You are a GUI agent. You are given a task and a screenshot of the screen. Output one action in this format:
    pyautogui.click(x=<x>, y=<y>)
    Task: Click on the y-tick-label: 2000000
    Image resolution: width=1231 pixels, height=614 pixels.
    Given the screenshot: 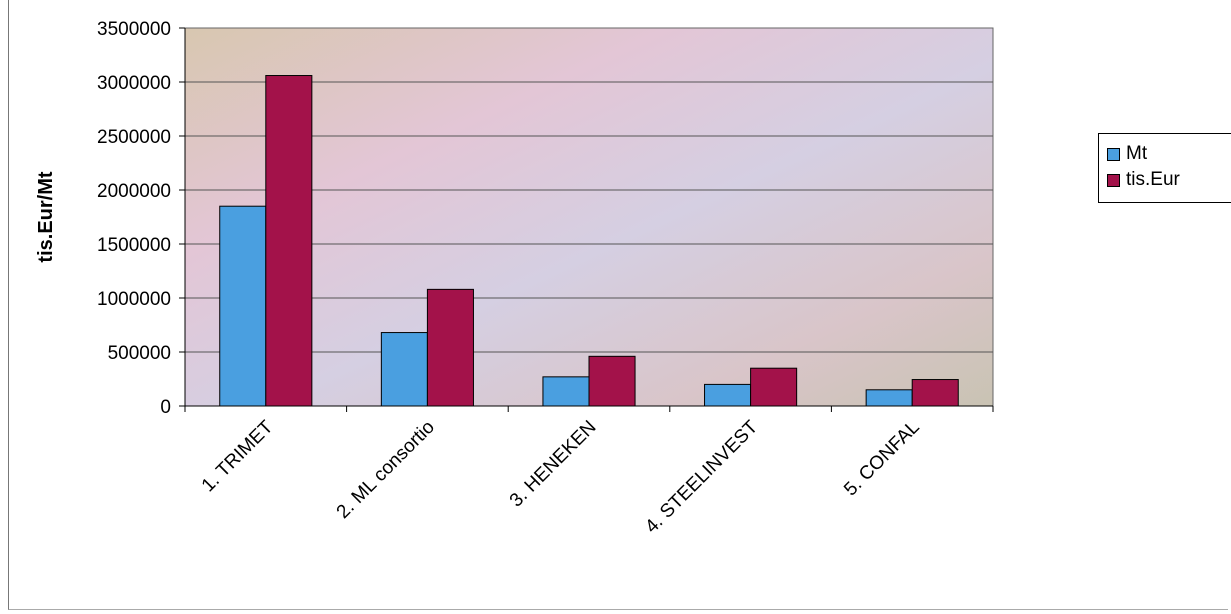 What is the action you would take?
    pyautogui.click(x=134, y=191)
    